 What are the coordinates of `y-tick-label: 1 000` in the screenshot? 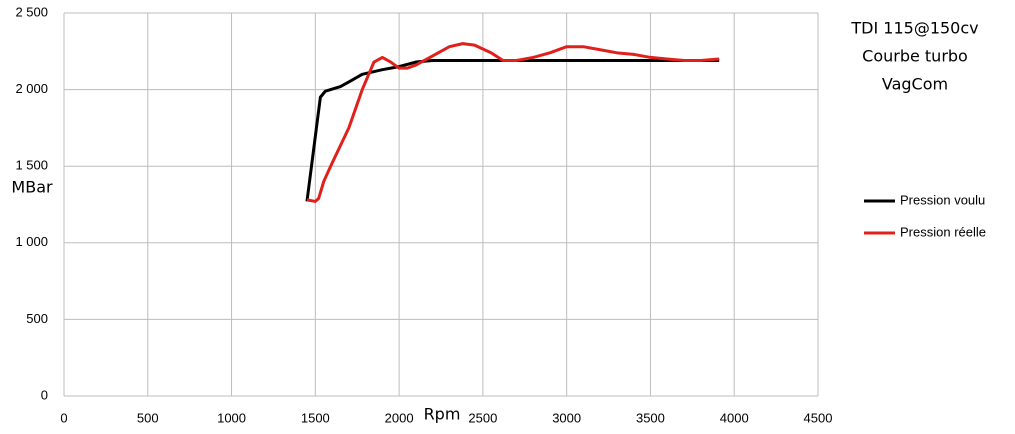 It's located at (31, 241).